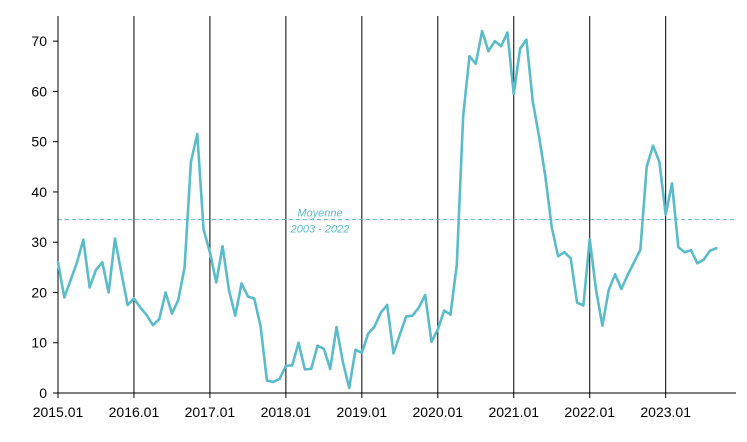  Describe the element at coordinates (665, 412) in the screenshot. I see `x-tick-label-2023.01: 2023.01` at that location.